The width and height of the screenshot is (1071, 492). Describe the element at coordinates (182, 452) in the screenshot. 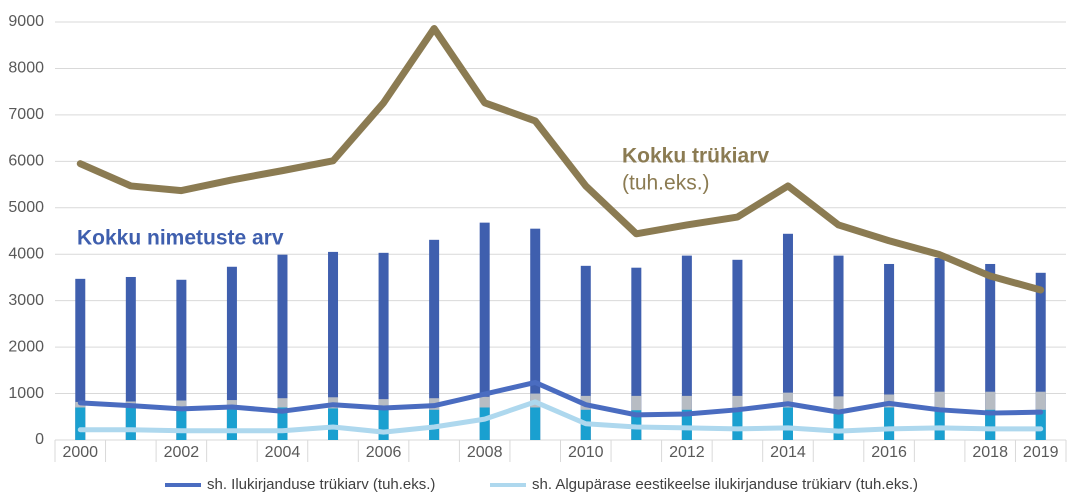

I see `x-tick-label: 2002` at that location.